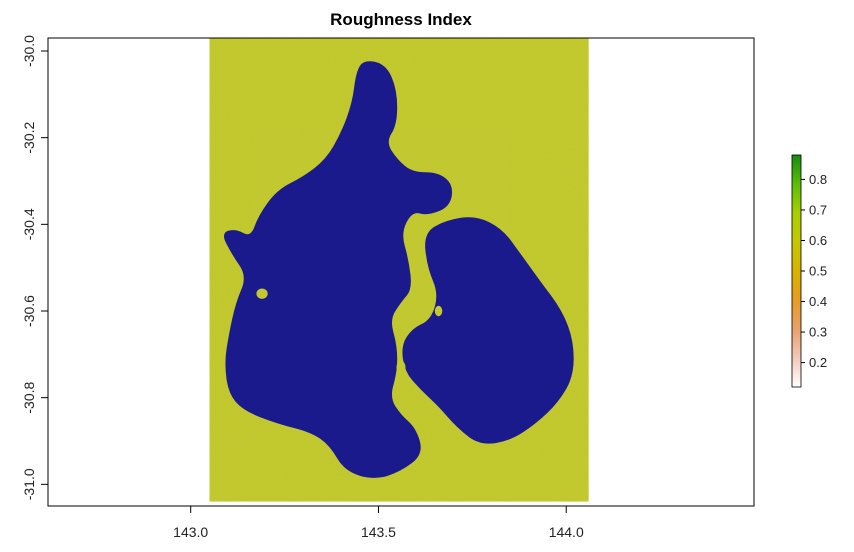 This screenshot has width=854, height=552. What do you see at coordinates (401, 19) in the screenshot?
I see `chart-title: Roughness Index` at bounding box center [401, 19].